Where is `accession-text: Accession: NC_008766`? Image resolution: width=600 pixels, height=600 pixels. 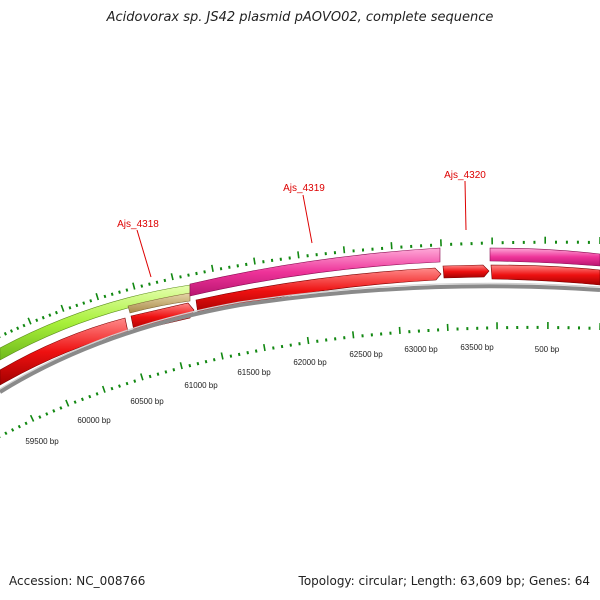
accession-text: Accession: NC_008766 is located at coordinates (77, 581).